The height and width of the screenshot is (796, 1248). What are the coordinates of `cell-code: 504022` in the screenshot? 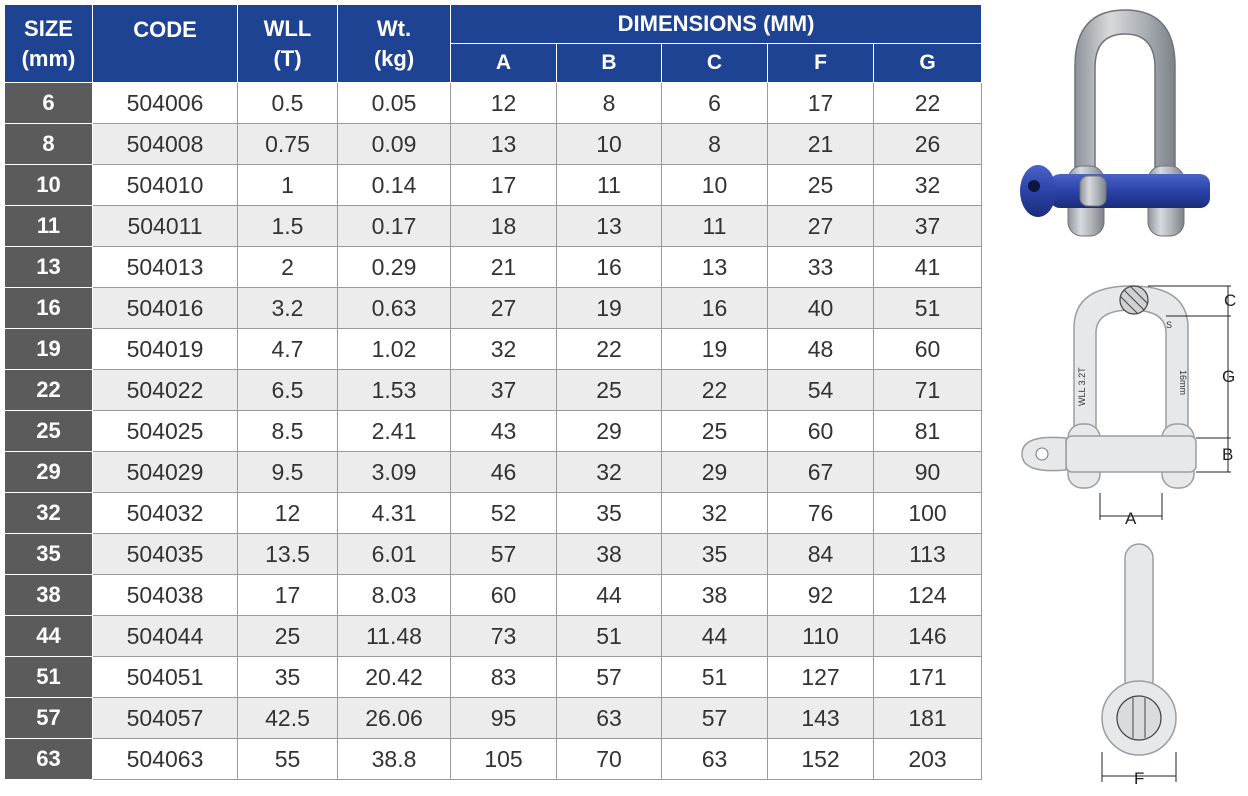 It's located at (165, 390).